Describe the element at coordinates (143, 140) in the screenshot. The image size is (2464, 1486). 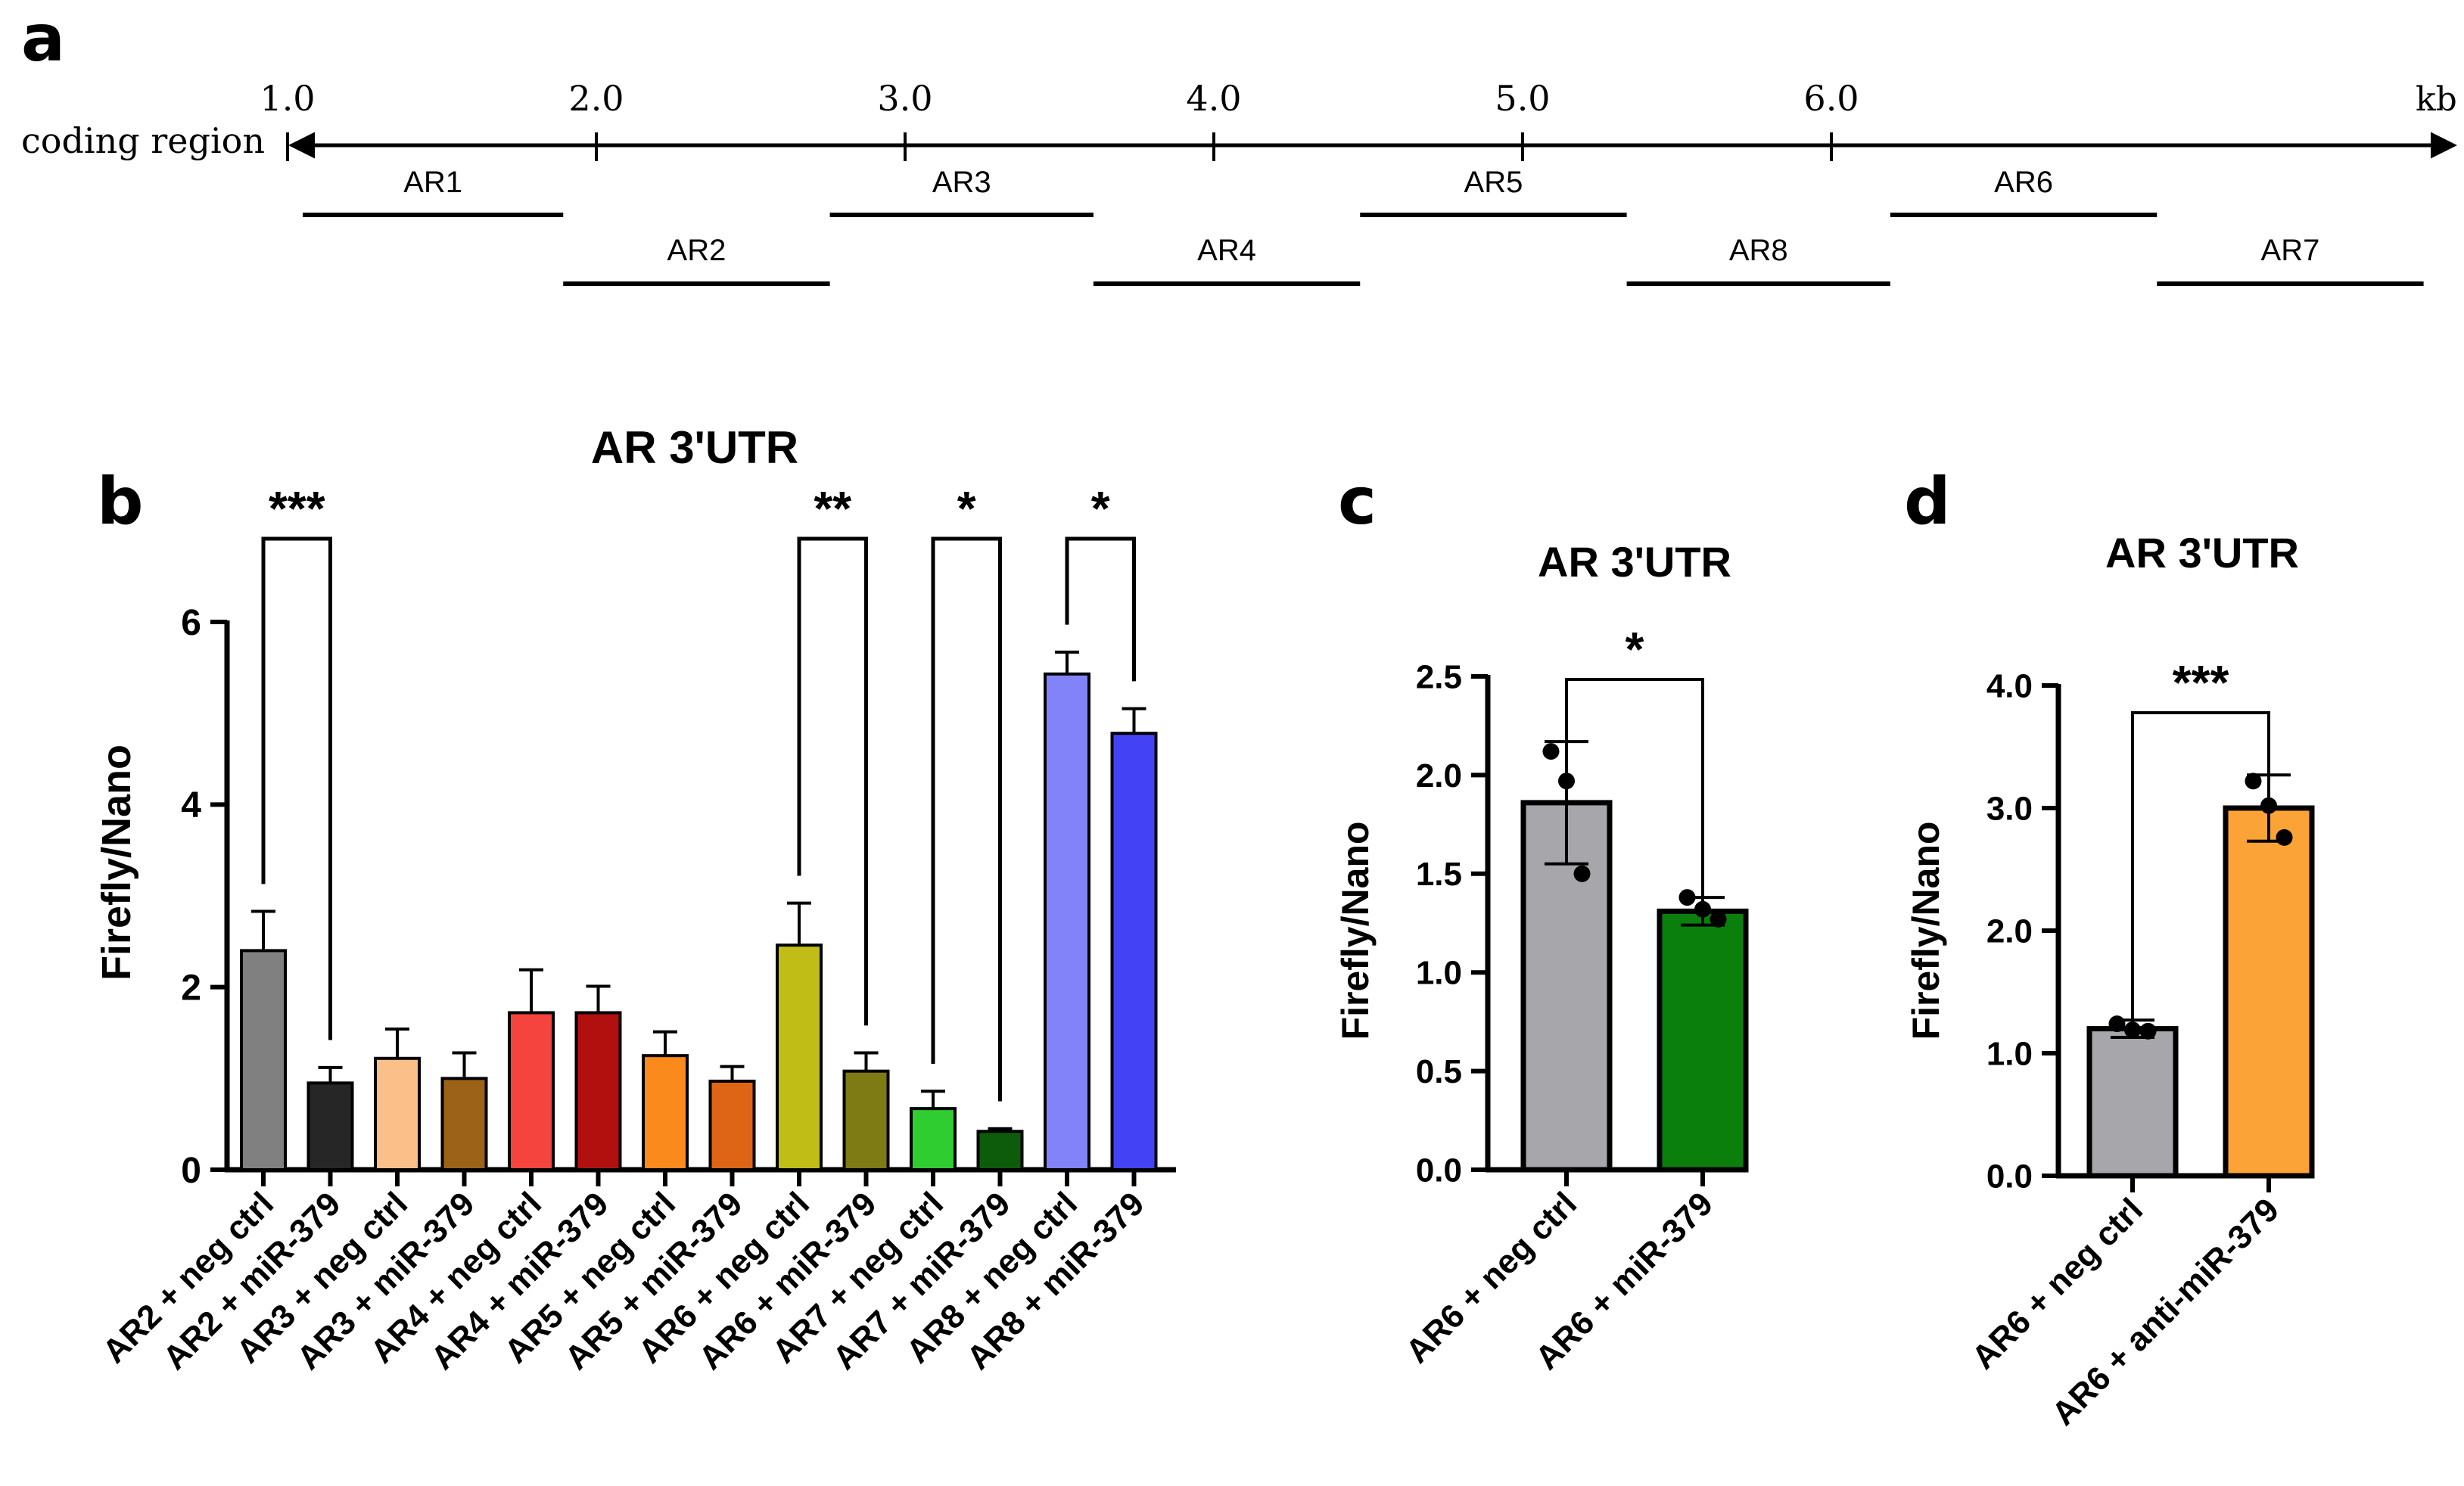
I see `coding-region-label: coding region` at that location.